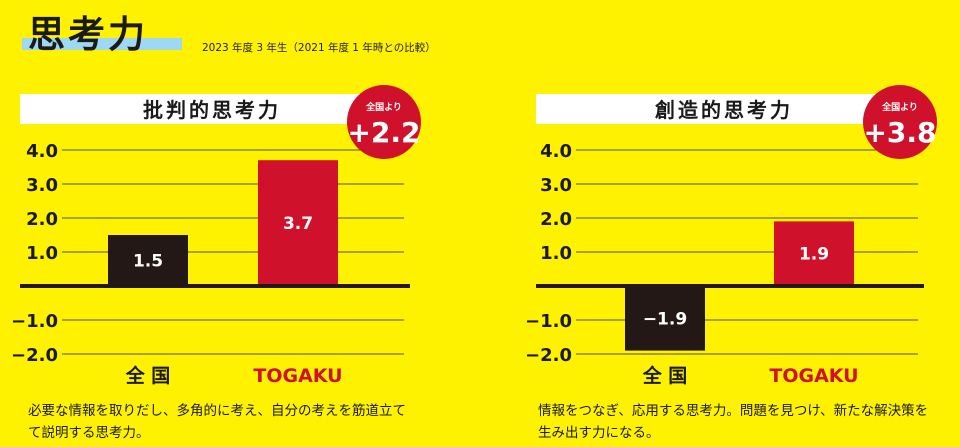  I want to click on bar-value-label: −1.9, so click(665, 319).